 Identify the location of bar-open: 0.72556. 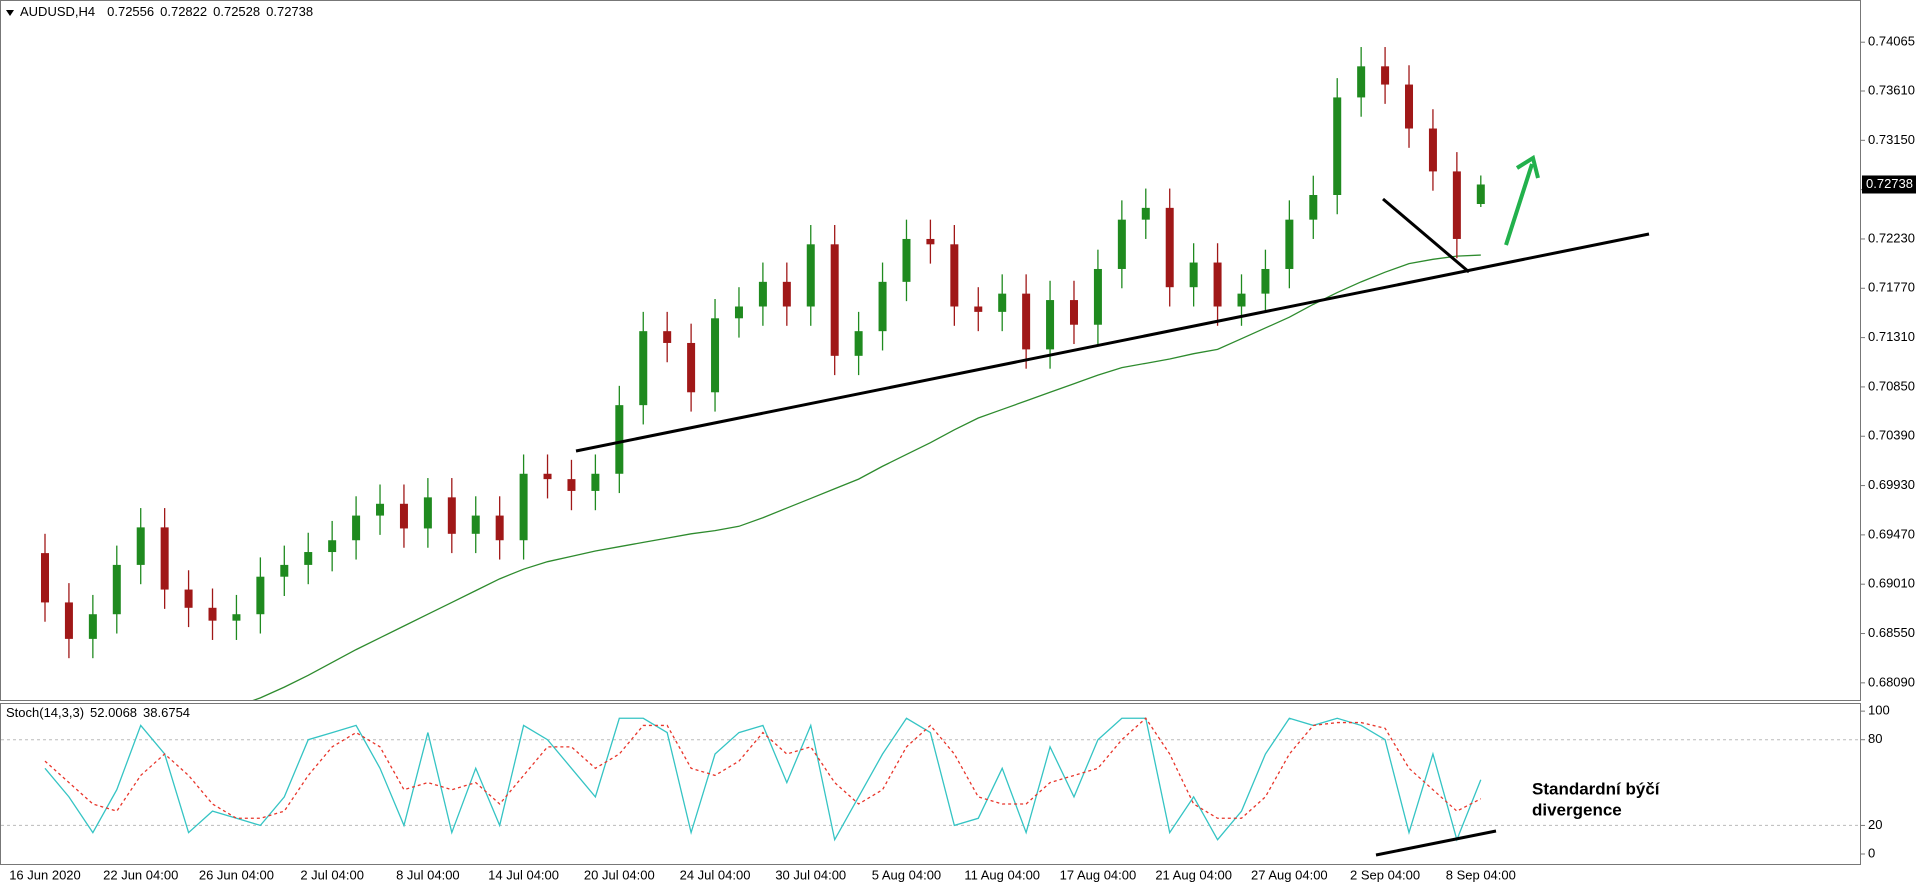
(130, 11).